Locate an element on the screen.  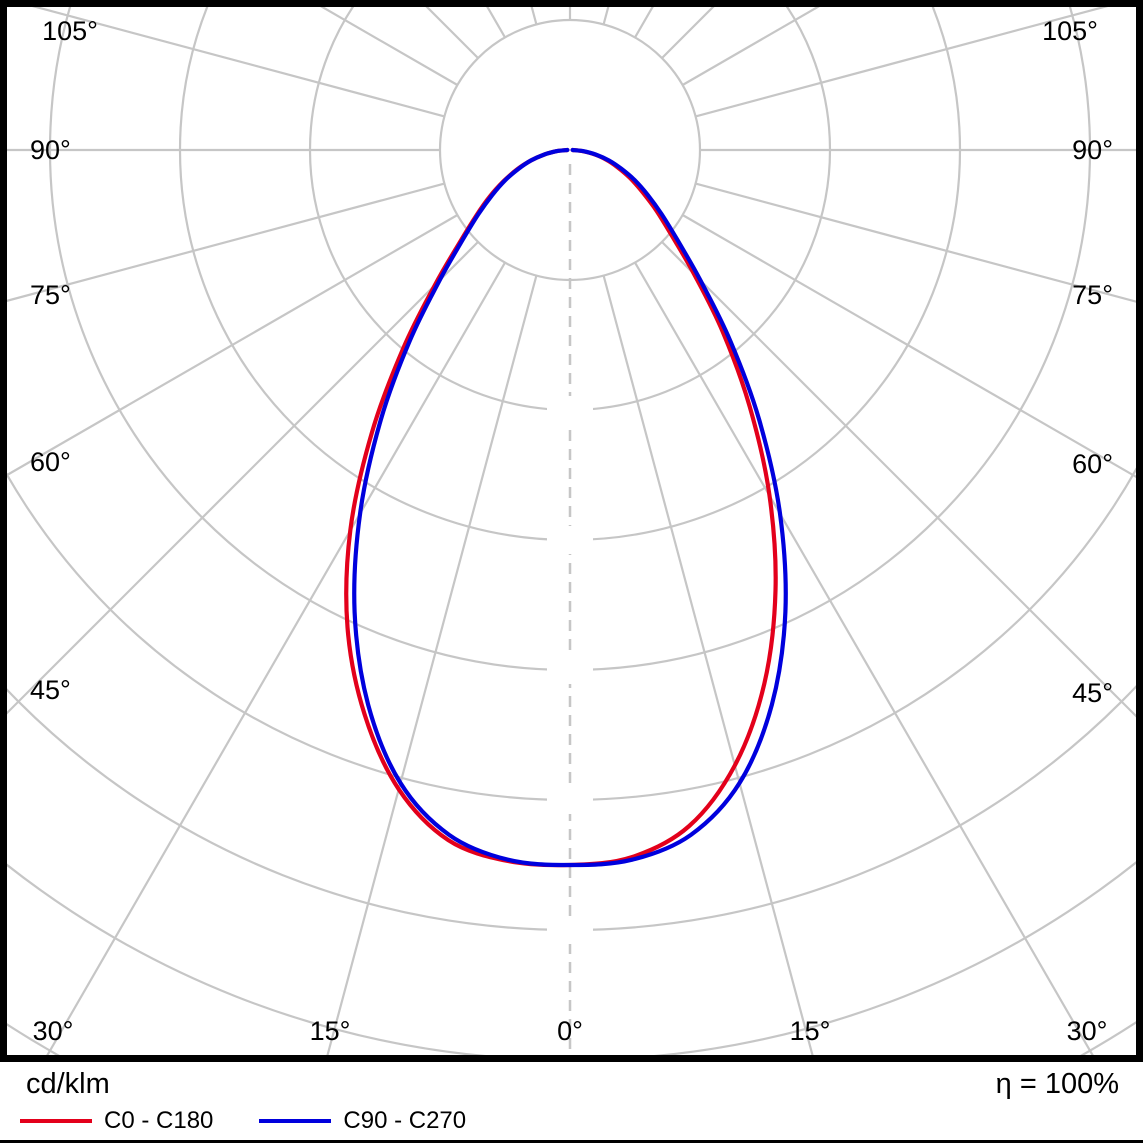
legend-item-c0-c180: C0 - C180 is located at coordinates (116, 1121).